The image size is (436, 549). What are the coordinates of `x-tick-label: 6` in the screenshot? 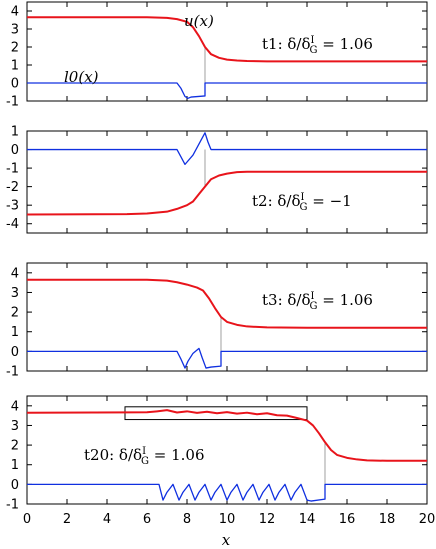 It's located at (147, 519).